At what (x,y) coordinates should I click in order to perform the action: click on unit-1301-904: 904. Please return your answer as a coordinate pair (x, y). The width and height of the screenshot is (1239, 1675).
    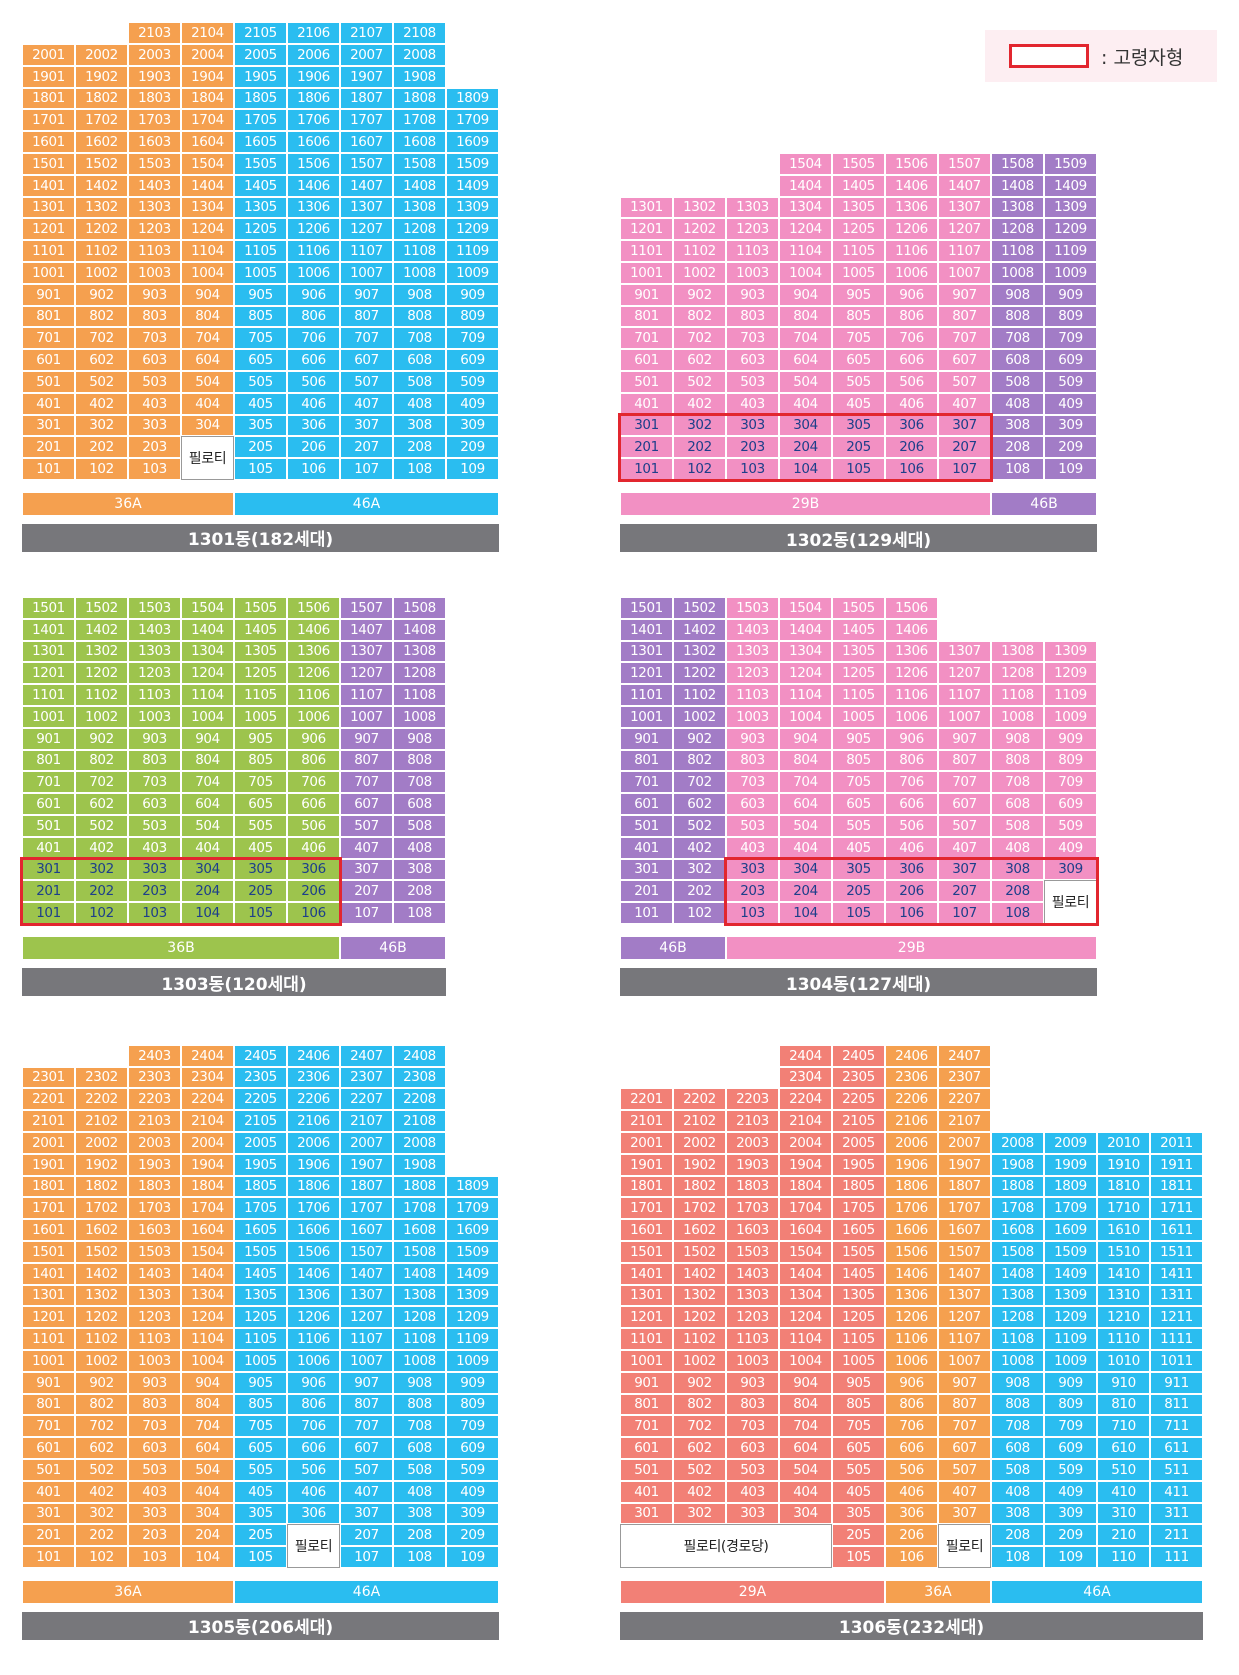
    Looking at the image, I should click on (207, 294).